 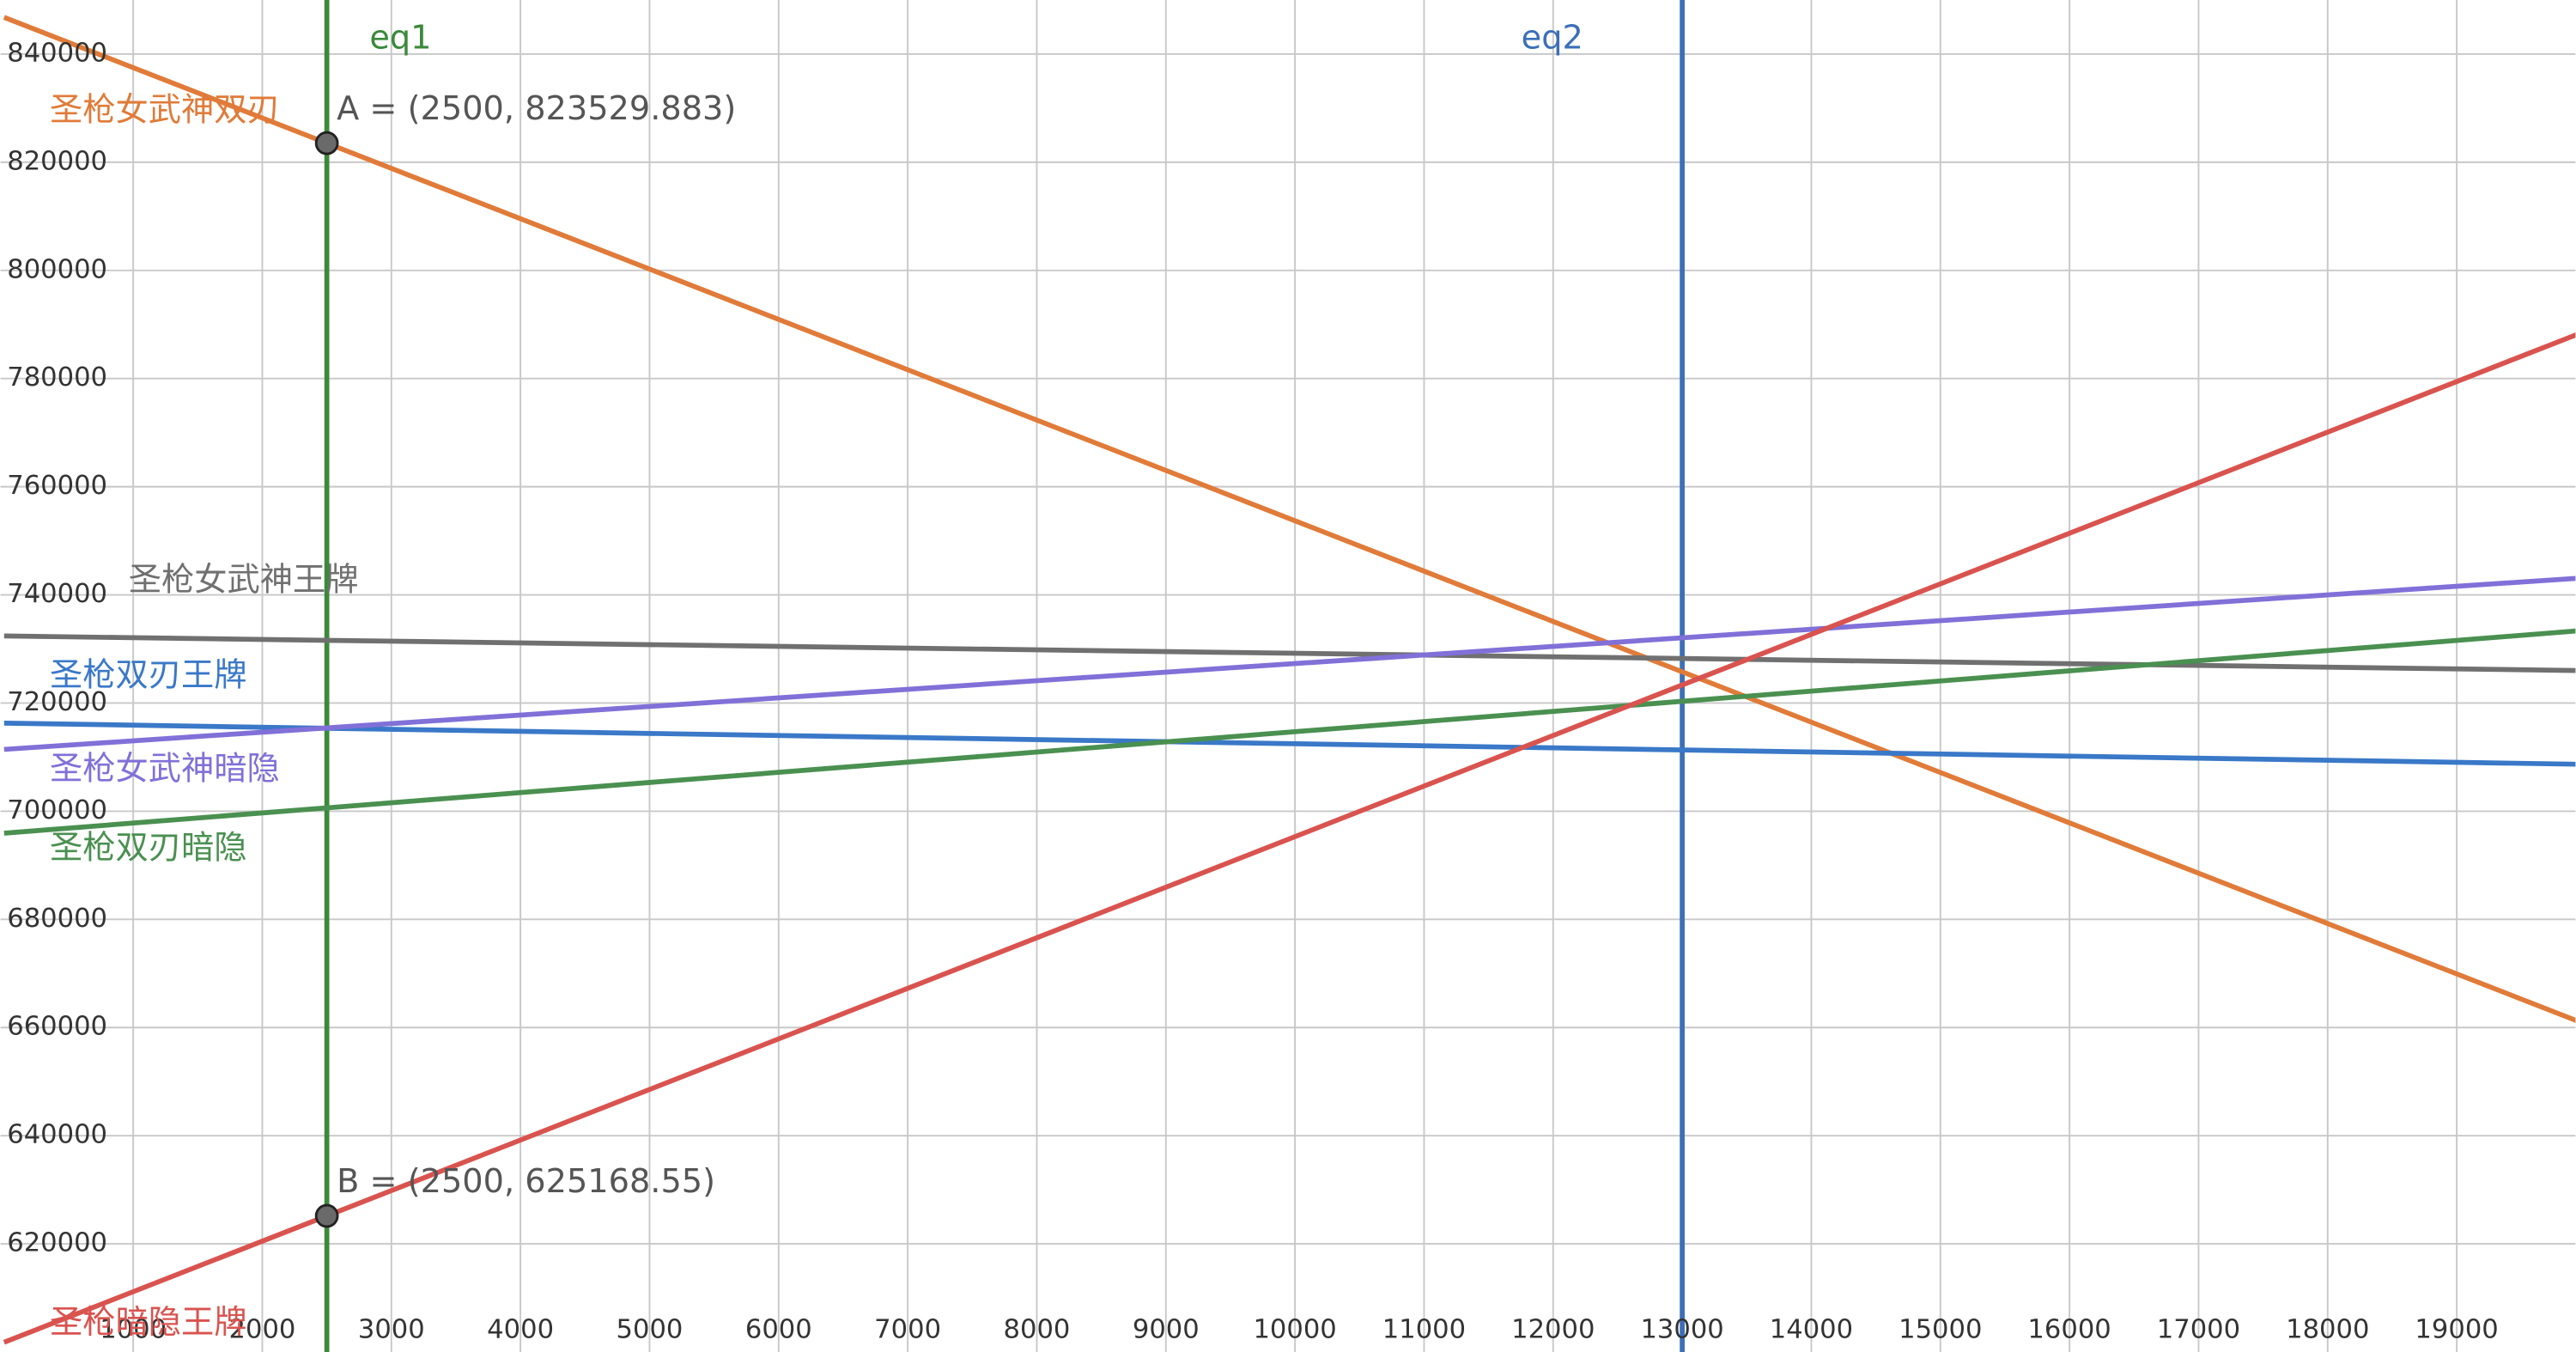 I want to click on y-tick-label: 620000, so click(x=57, y=1243).